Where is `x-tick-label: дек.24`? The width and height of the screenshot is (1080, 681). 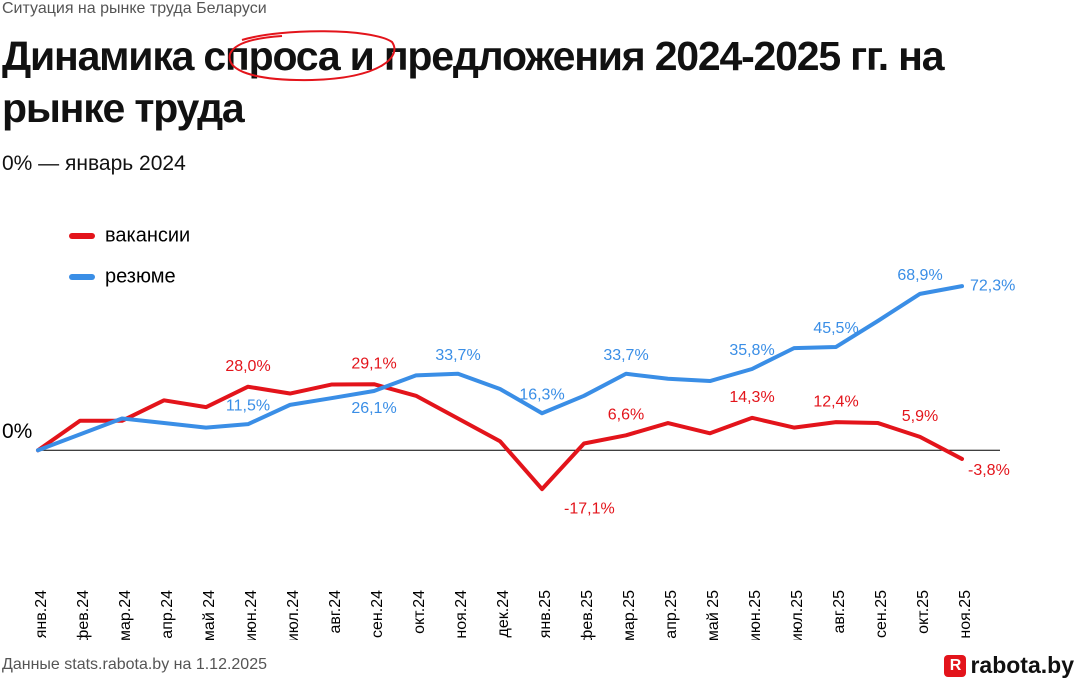
x-tick-label: дек.24 is located at coordinates (503, 614).